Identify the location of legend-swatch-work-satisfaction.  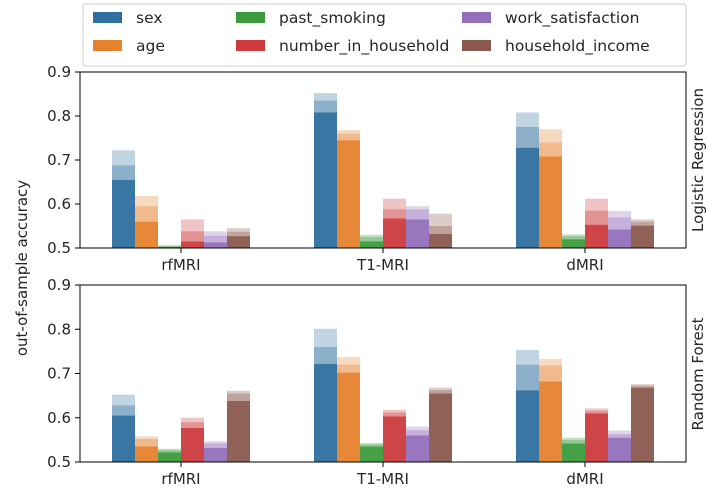
(476, 17).